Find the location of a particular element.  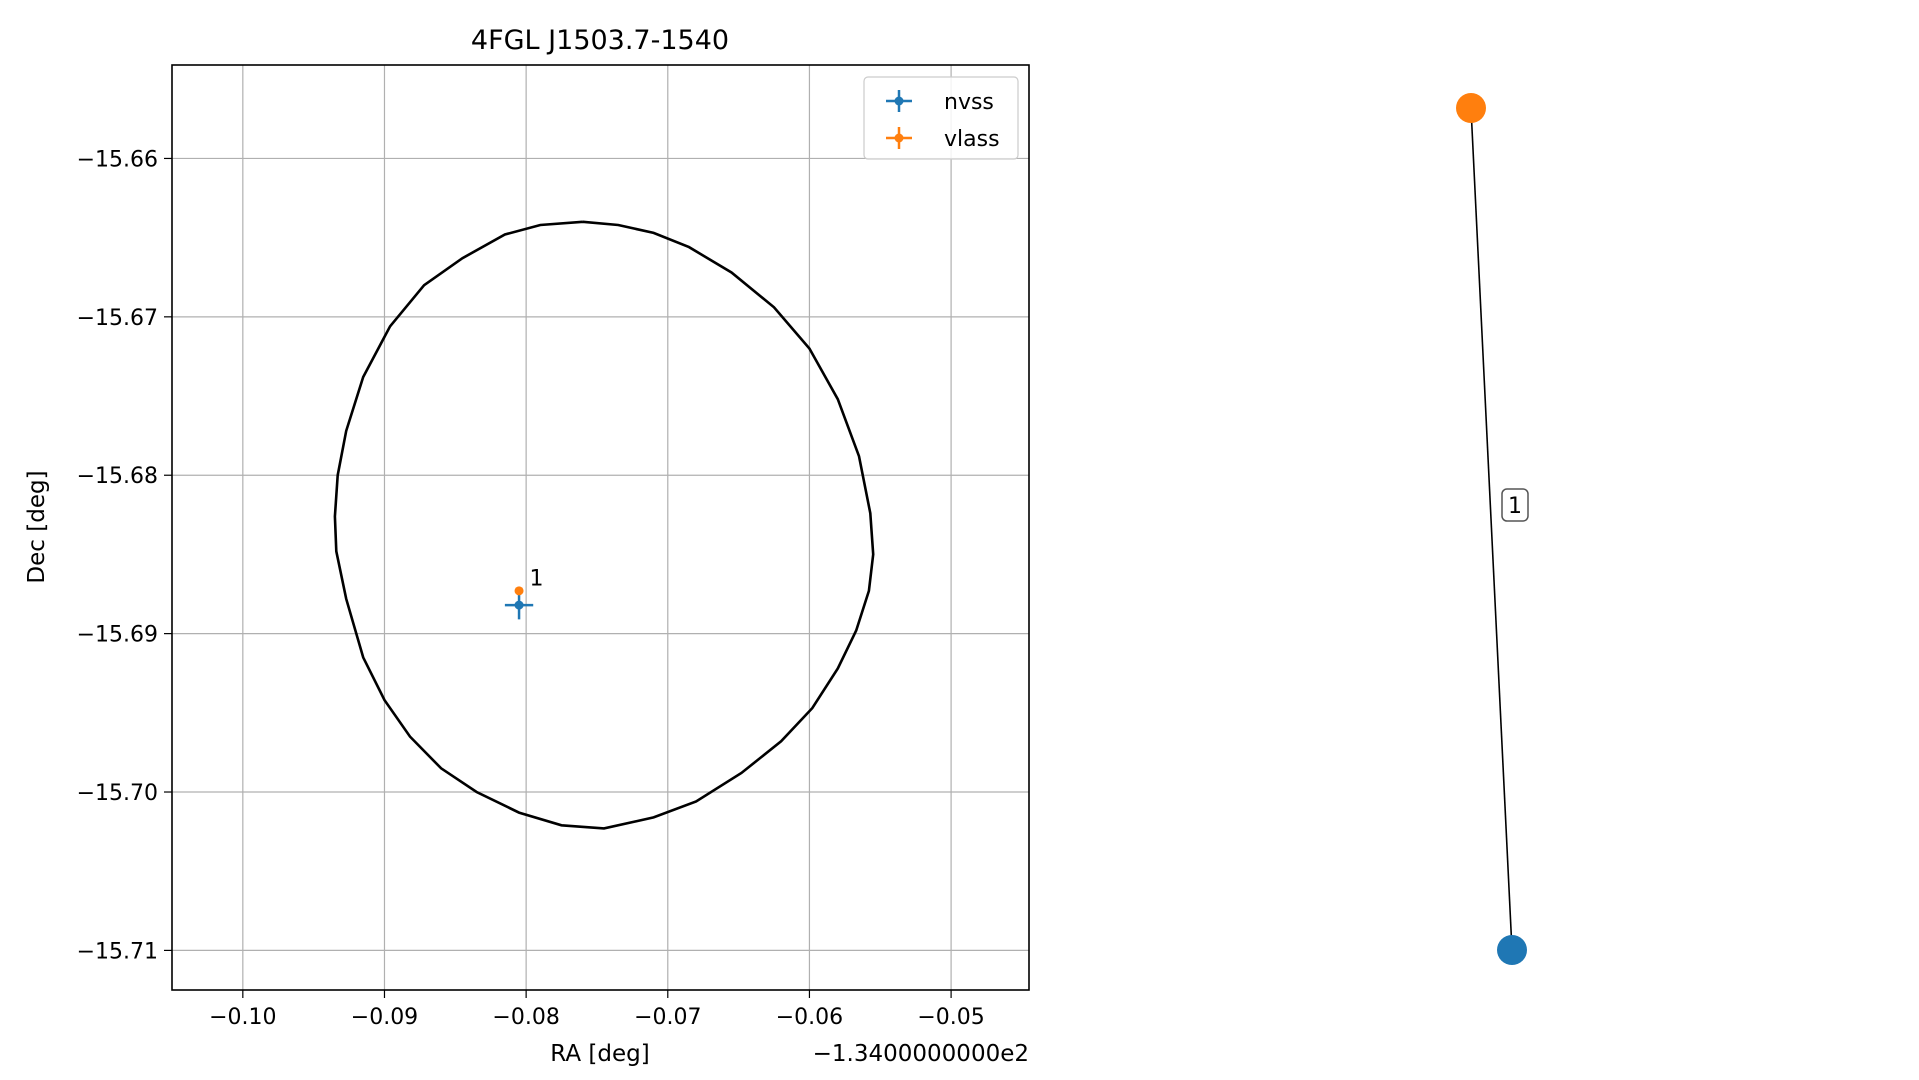

x-offset-label: −1.3400000000e2 is located at coordinates (921, 1054).